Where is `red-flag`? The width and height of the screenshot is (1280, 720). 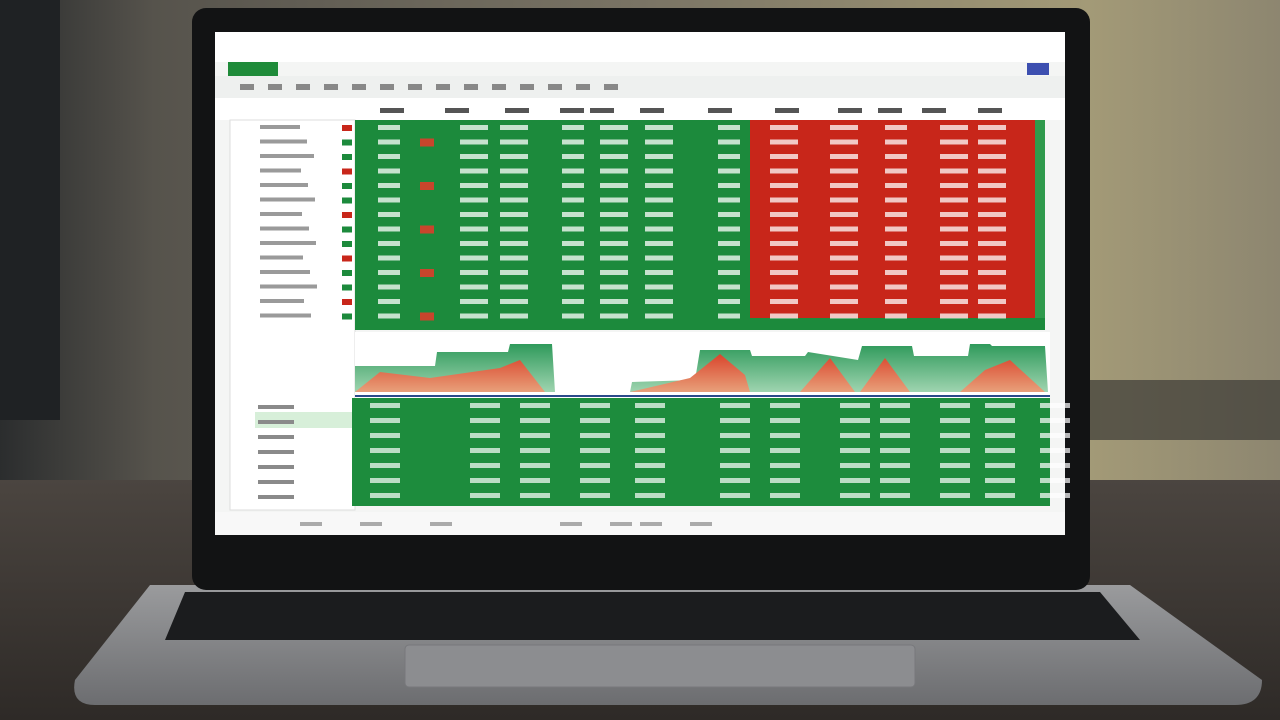
red-flag is located at coordinates (427, 142).